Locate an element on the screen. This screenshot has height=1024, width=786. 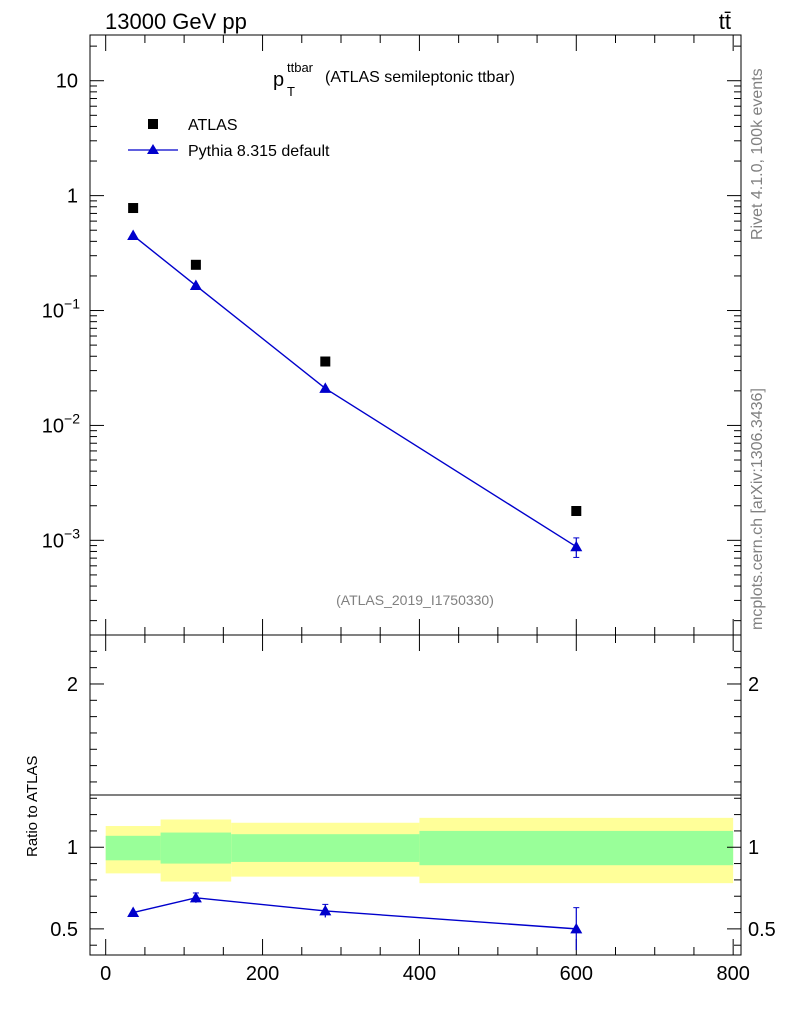
mcplots-label: mcplots.cern.ch [arXiv:1306.3436] is located at coordinates (757, 509).